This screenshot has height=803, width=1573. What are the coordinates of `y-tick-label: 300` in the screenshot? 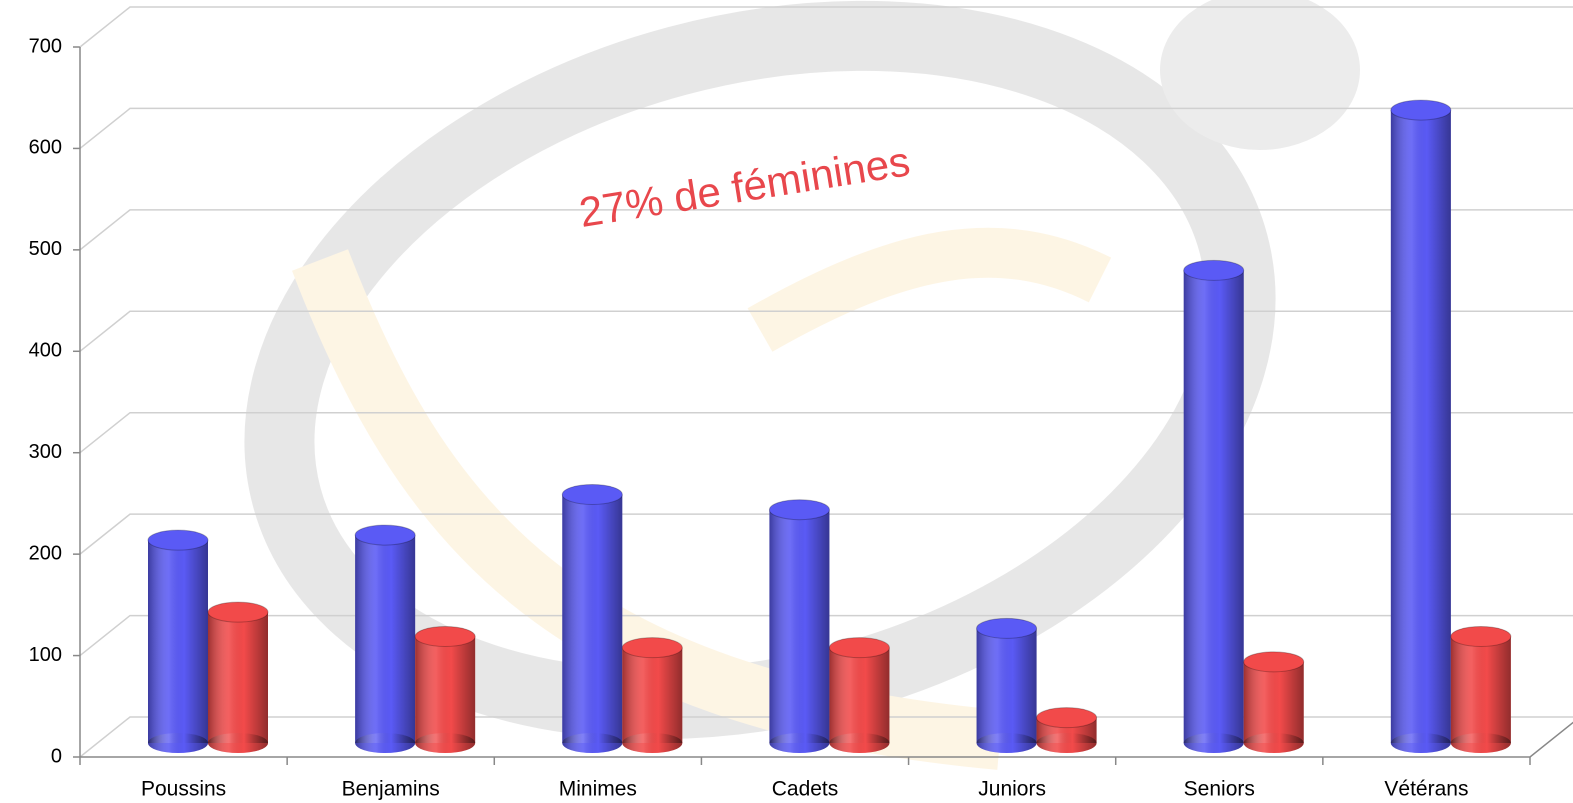 It's located at (45, 452).